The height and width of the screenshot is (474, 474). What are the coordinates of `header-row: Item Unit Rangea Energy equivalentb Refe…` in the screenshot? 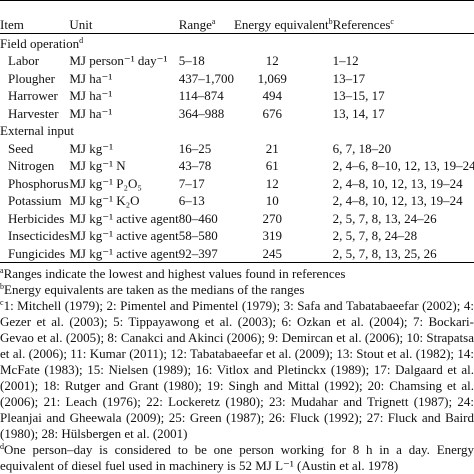 It's located at (237, 17).